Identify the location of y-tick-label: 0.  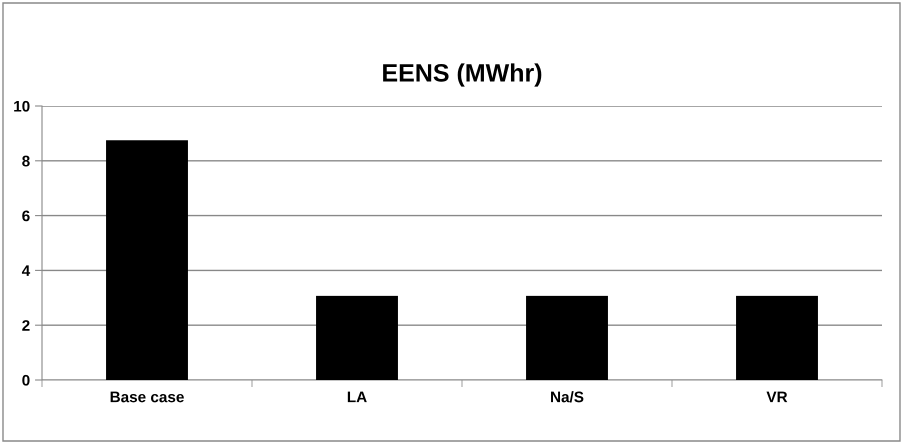
(26, 380).